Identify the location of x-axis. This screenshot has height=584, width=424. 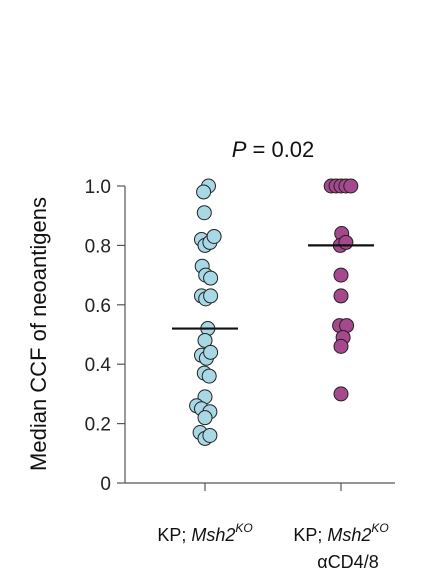
(260, 486).